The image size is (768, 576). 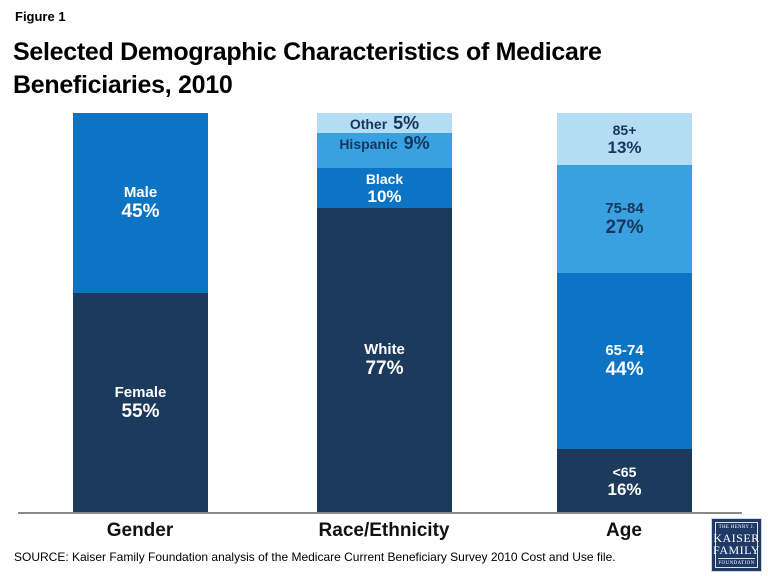 I want to click on kff-logo-frame: THE HENRY J. KAISER FAMILY FOUNDATION, so click(x=736, y=545).